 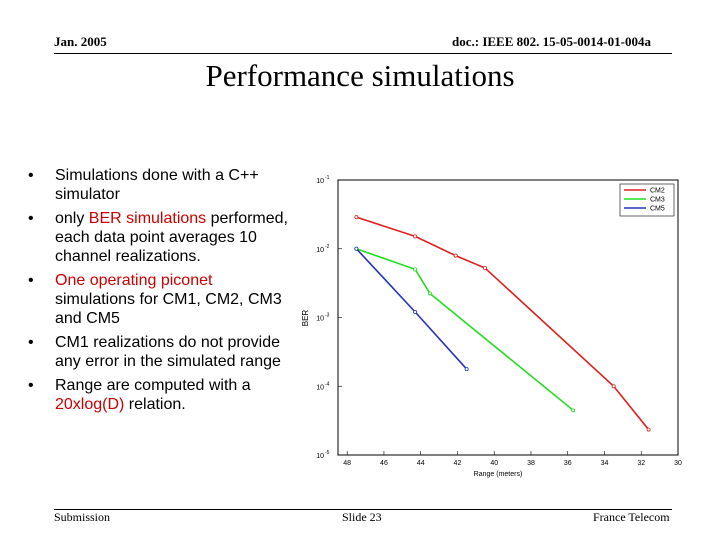 I want to click on x-tick-label: 36, so click(x=568, y=463).